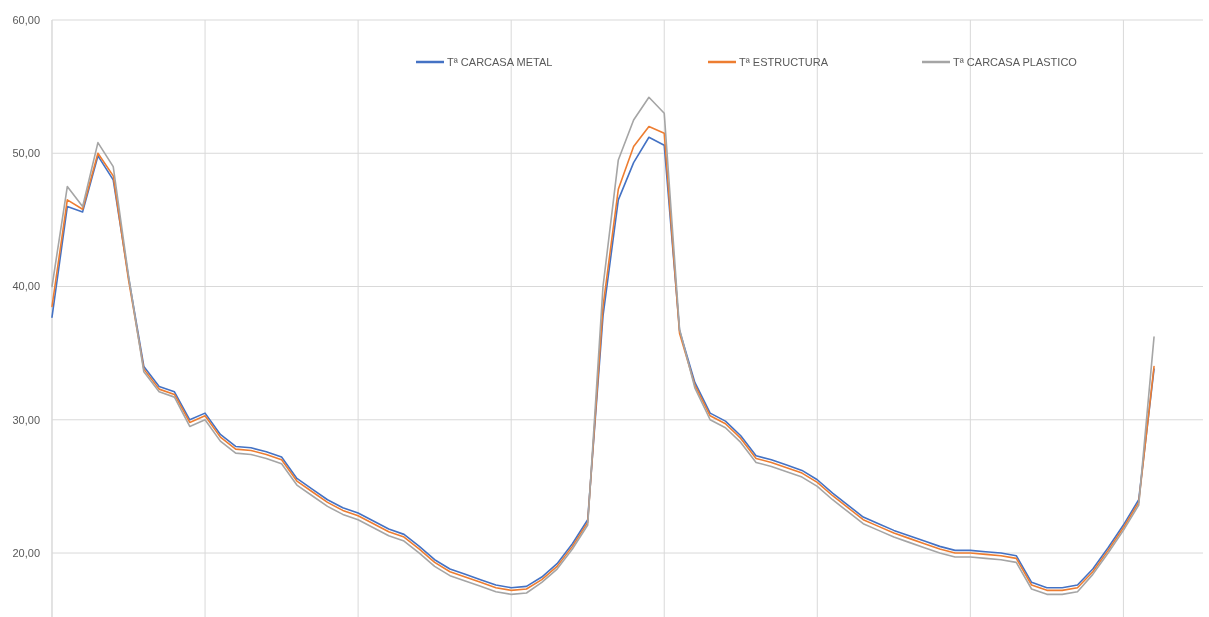 The width and height of the screenshot is (1209, 617). Describe the element at coordinates (500, 61) in the screenshot. I see `legend-label: Tª CARCASA METAL` at that location.